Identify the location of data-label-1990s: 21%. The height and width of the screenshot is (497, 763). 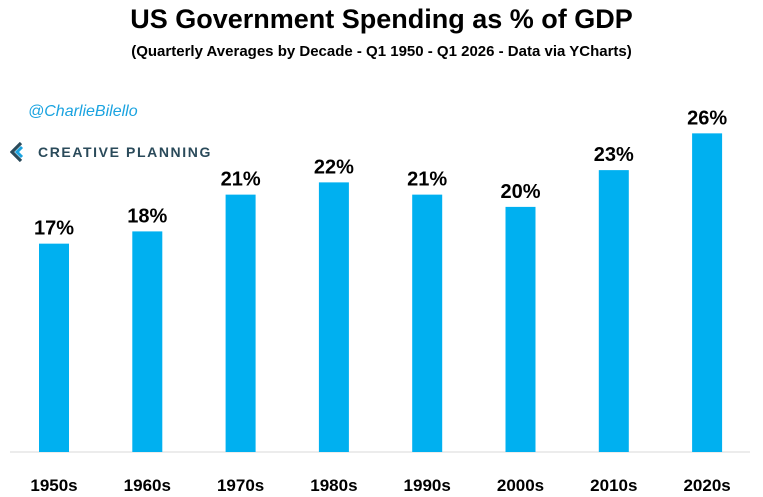
(427, 180).